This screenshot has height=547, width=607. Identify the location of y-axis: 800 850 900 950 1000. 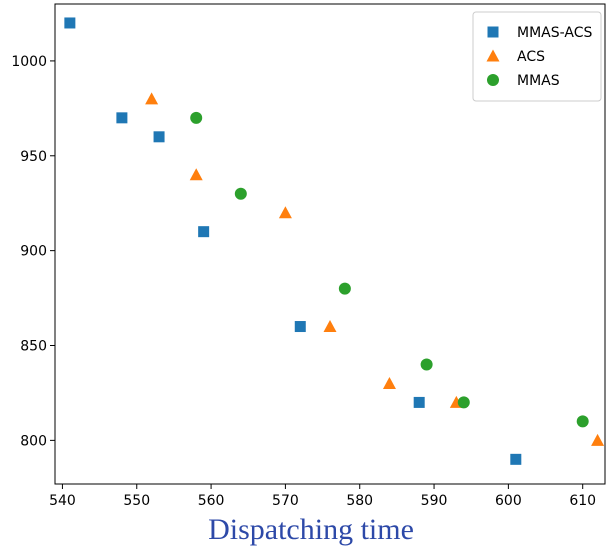
(33, 251).